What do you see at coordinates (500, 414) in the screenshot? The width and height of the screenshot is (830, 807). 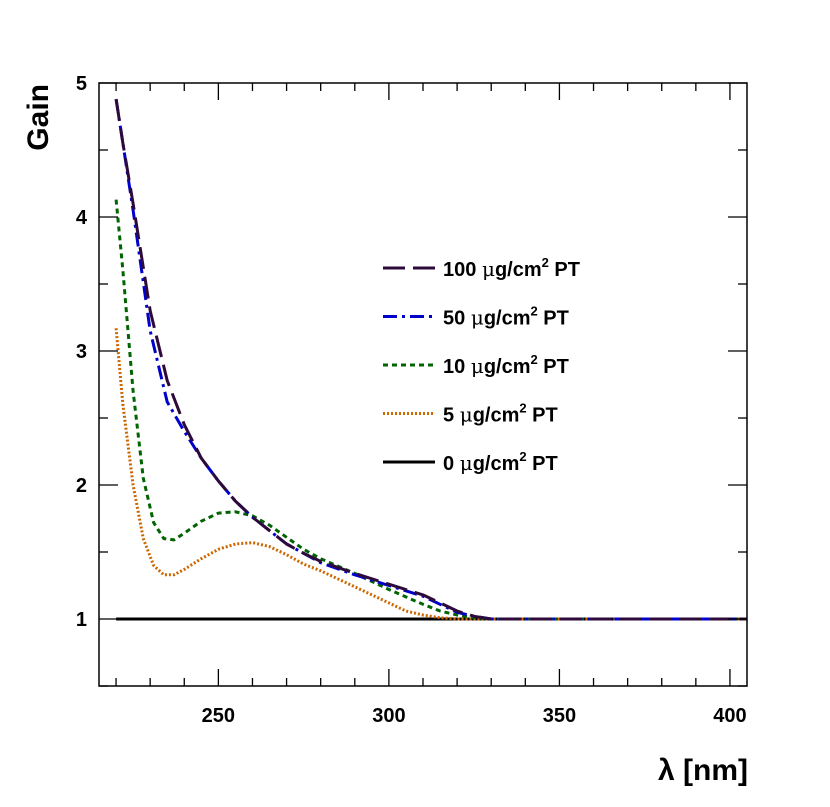 I see `legend-label: 5 μg/cm2 PT` at bounding box center [500, 414].